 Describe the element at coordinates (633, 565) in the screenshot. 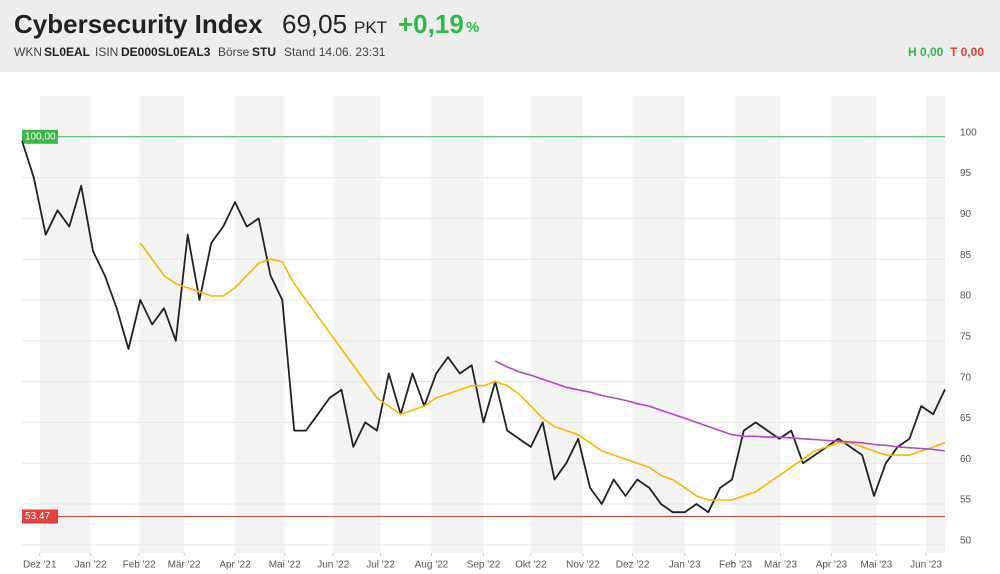

I see `x-tick-label: Dez '22` at that location.